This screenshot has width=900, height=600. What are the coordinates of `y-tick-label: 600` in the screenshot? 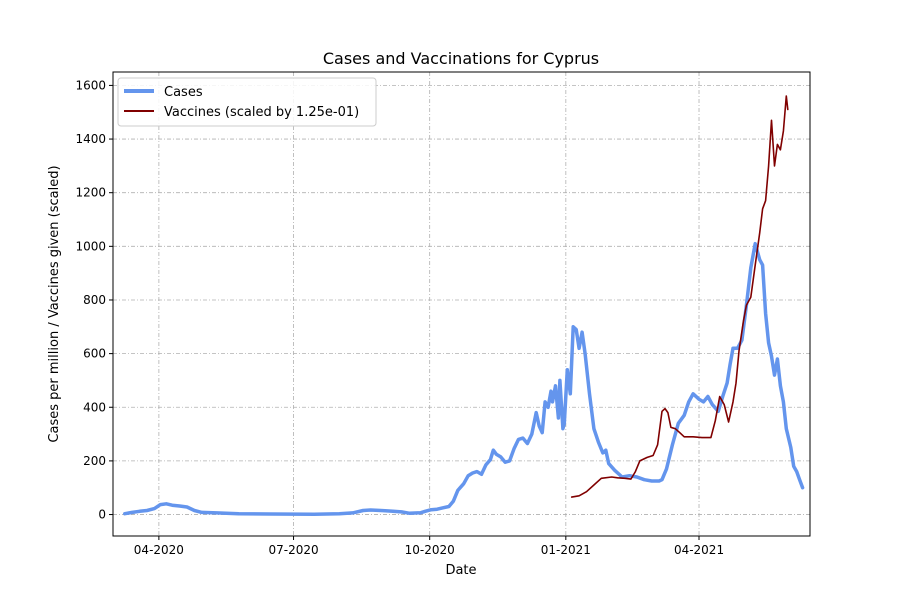 It's located at (94, 354).